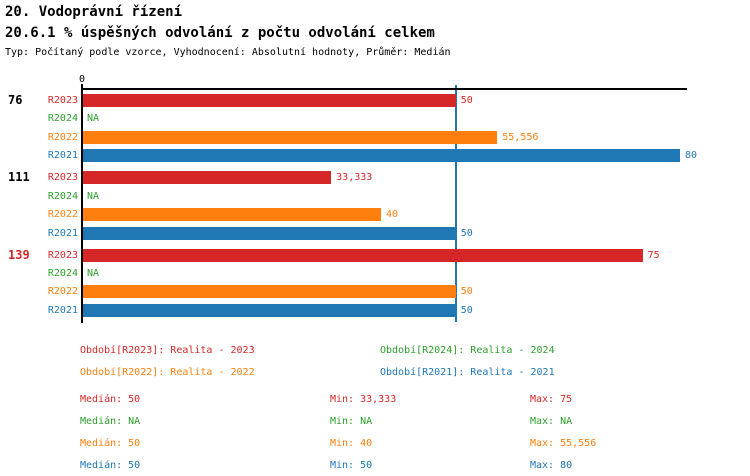 This screenshot has height=476, width=750. I want to click on stat-max-R2024: Max: NA, so click(551, 421).